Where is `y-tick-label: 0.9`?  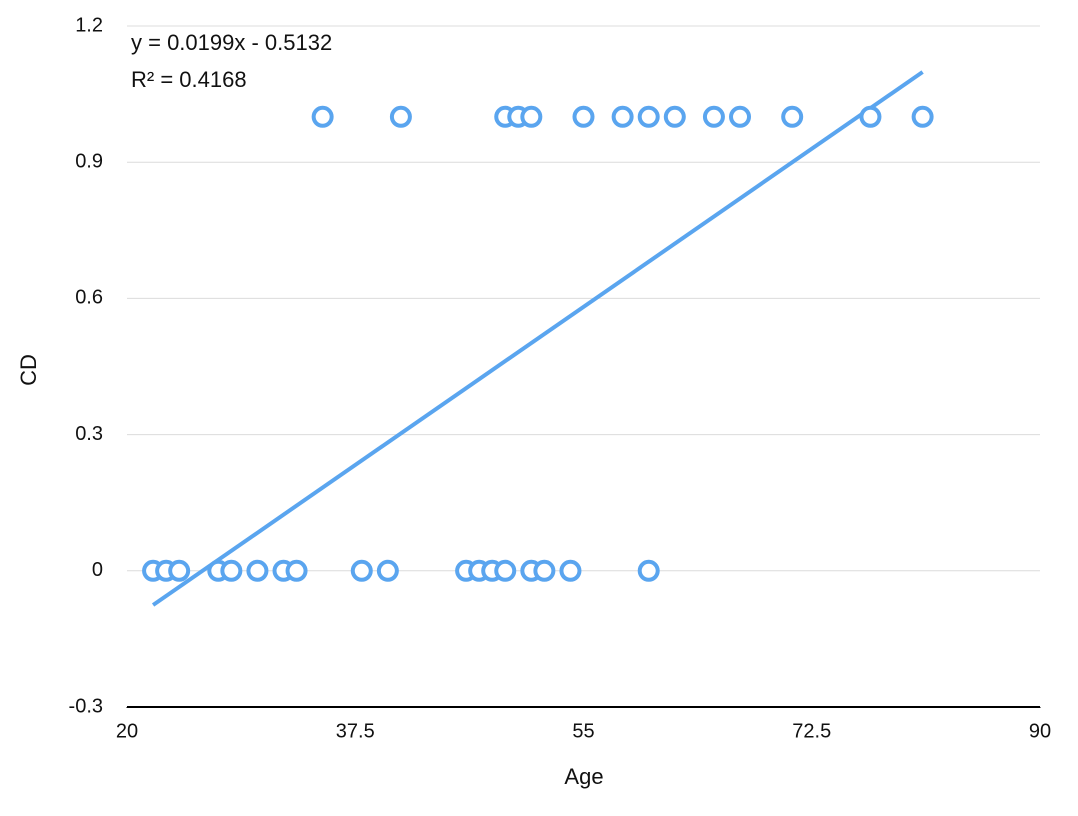
y-tick-label: 0.9 is located at coordinates (89, 161).